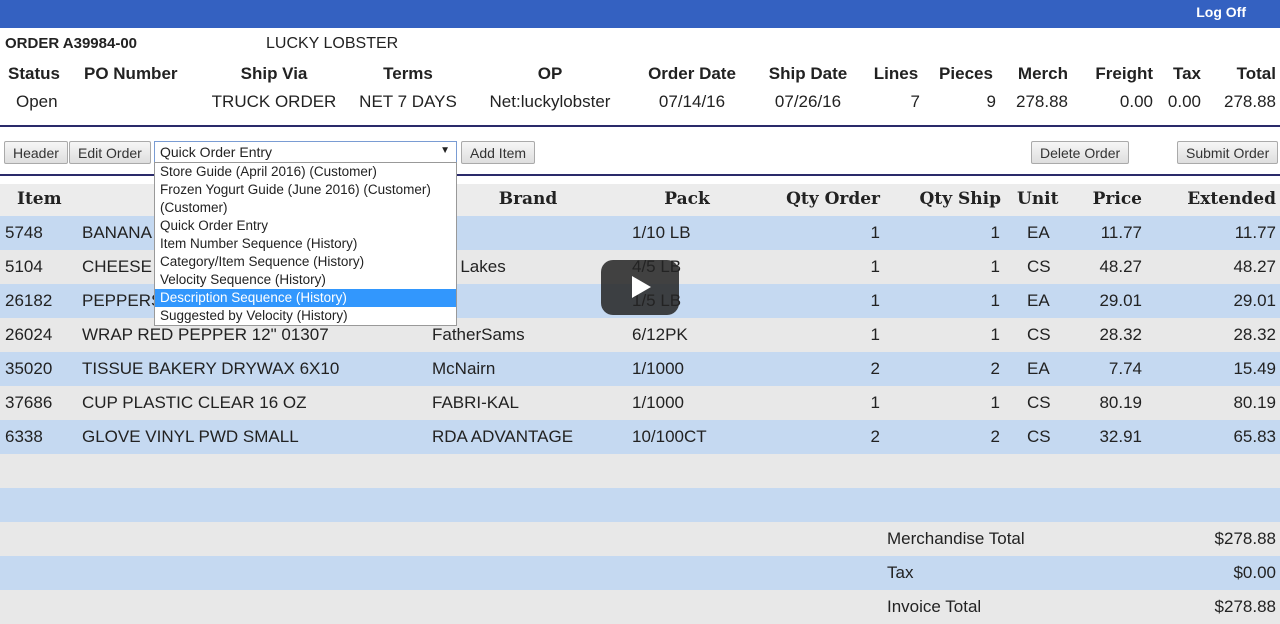 The width and height of the screenshot is (1280, 624). I want to click on column-header: Brand, so click(528, 199).